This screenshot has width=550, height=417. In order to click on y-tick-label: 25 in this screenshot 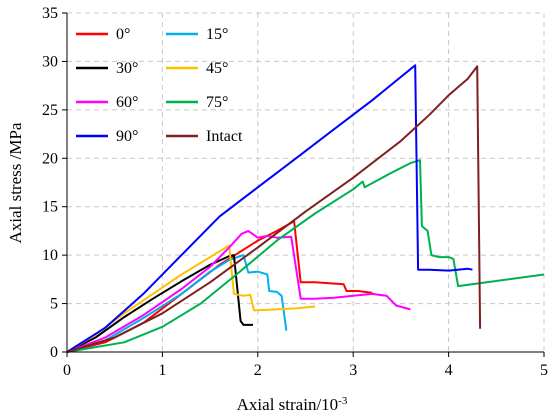, I will do `click(50, 110)`.